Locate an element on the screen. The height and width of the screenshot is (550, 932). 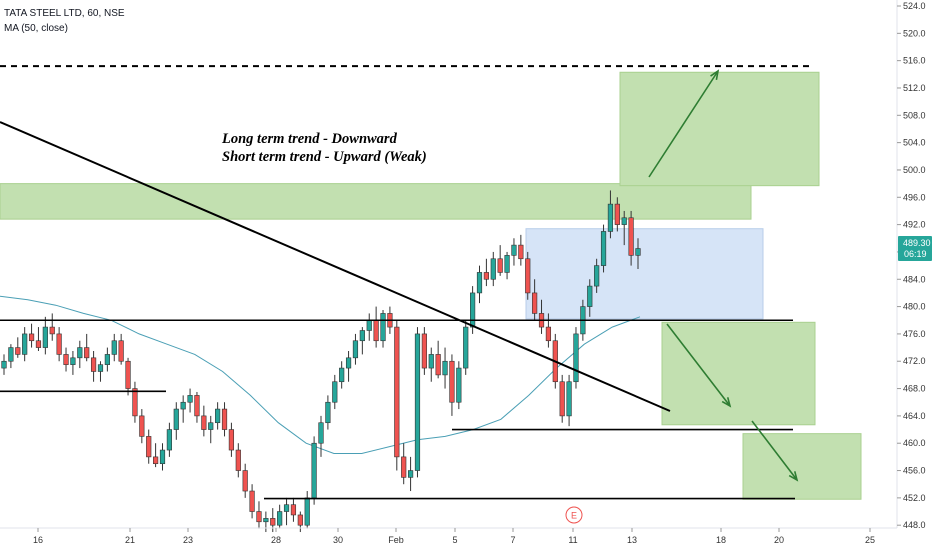
price-tick-label: 516.0 is located at coordinates (914, 61).